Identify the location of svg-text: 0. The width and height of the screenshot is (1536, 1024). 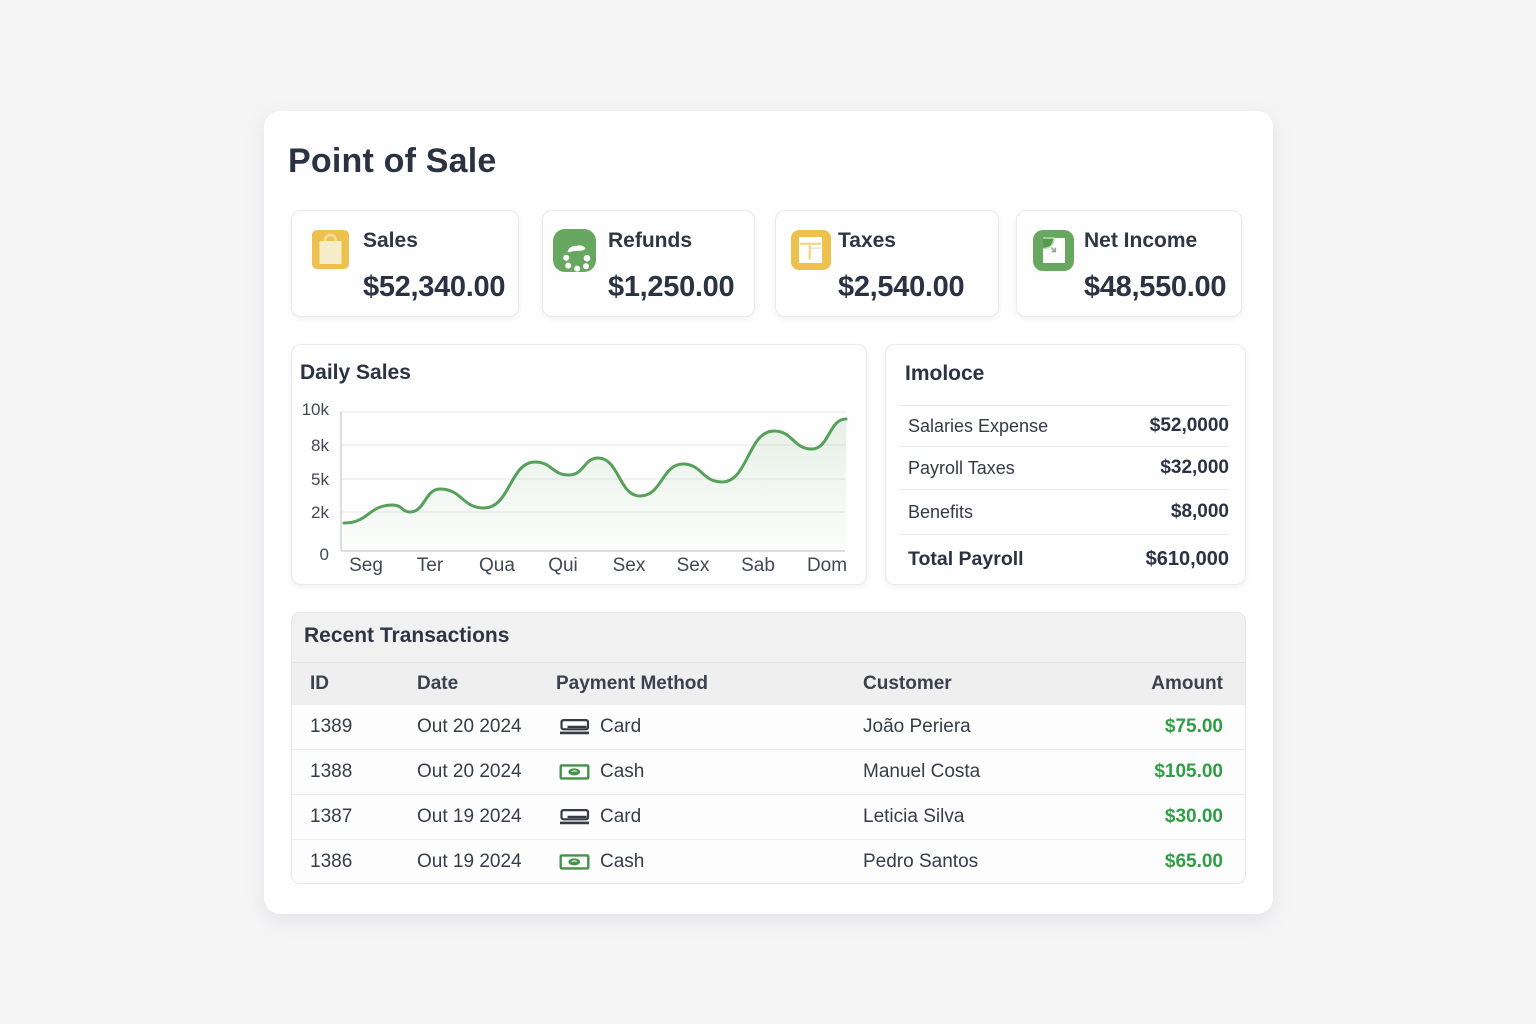
(324, 554).